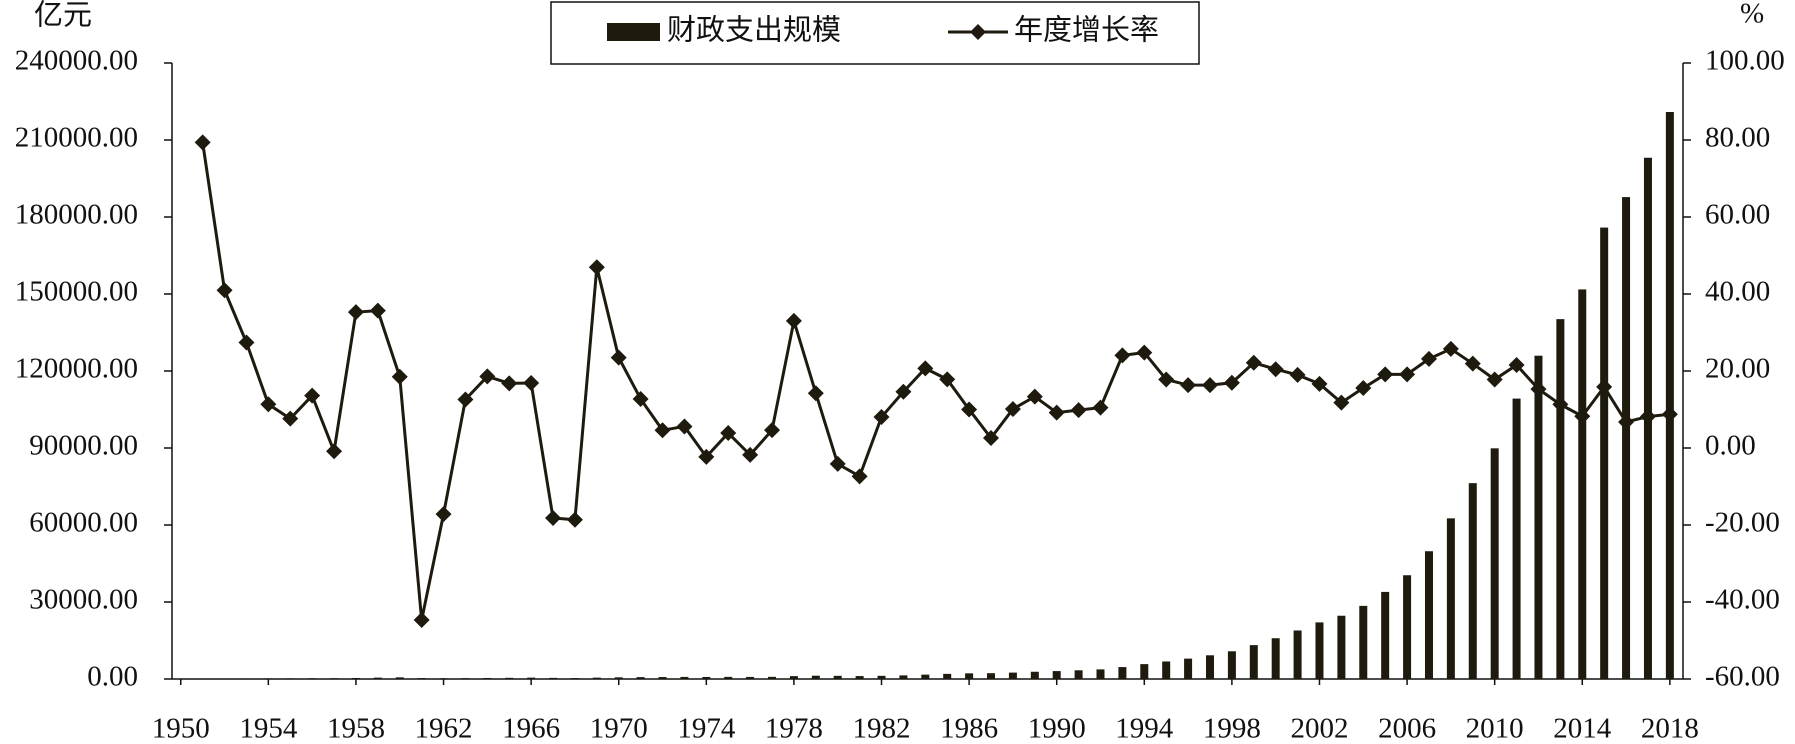 This screenshot has width=1795, height=744. What do you see at coordinates (83, 446) in the screenshot?
I see `y-tick-label: 90000.00` at bounding box center [83, 446].